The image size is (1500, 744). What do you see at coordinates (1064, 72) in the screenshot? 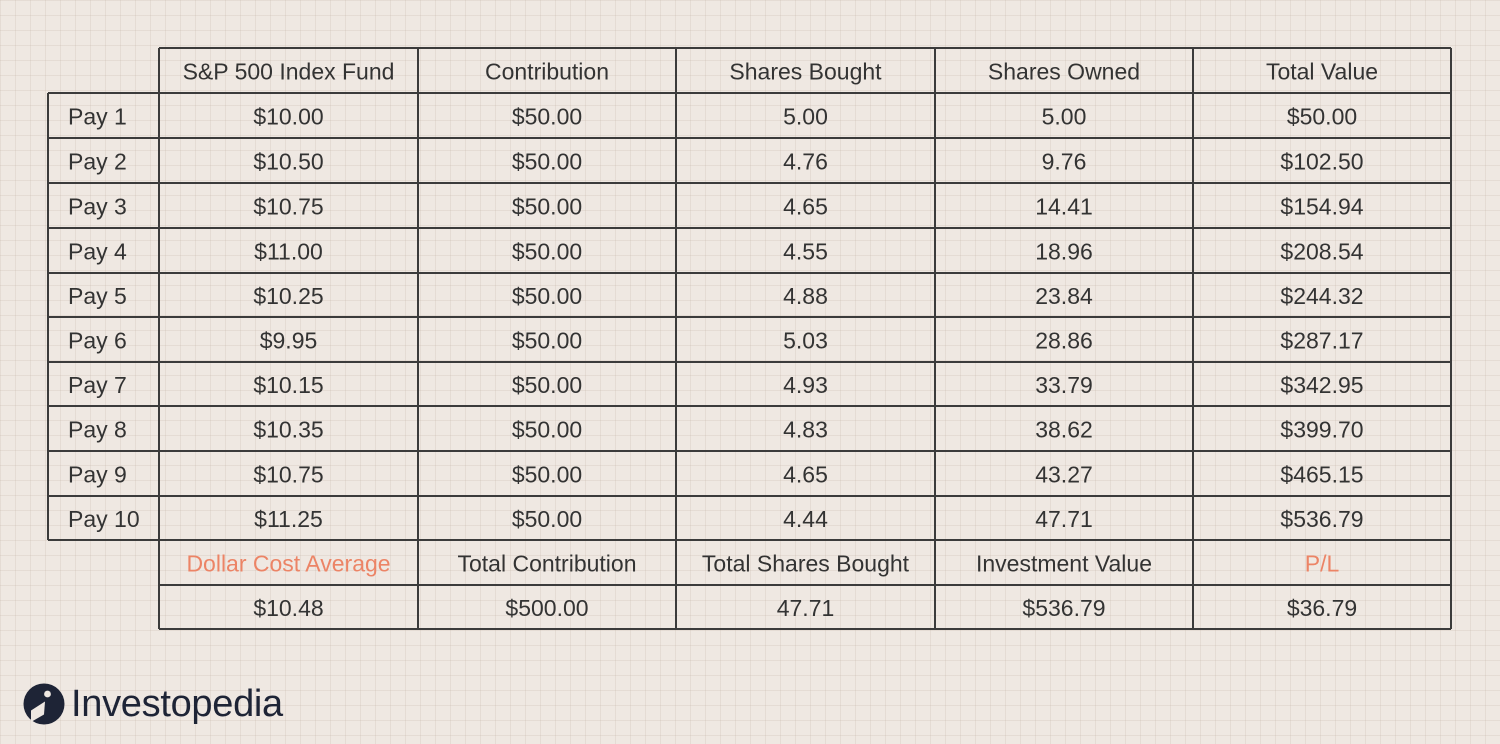
I see `column-header: Shares Owned` at bounding box center [1064, 72].